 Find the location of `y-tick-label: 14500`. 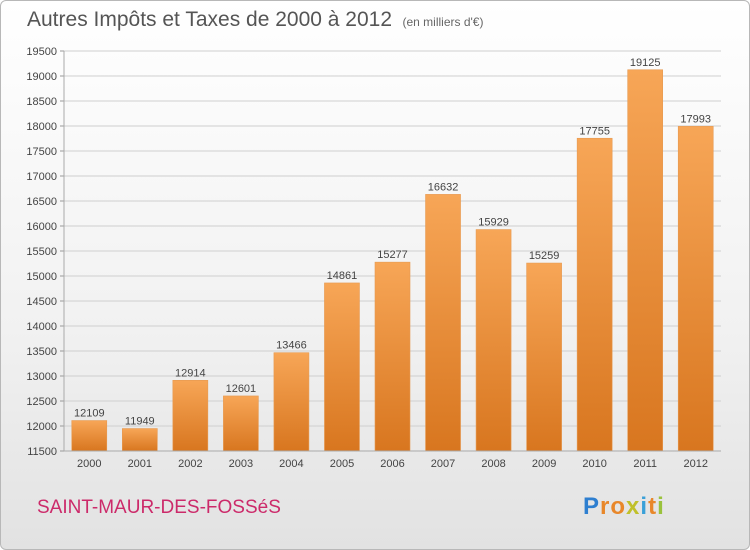

y-tick-label: 14500 is located at coordinates (41, 302).